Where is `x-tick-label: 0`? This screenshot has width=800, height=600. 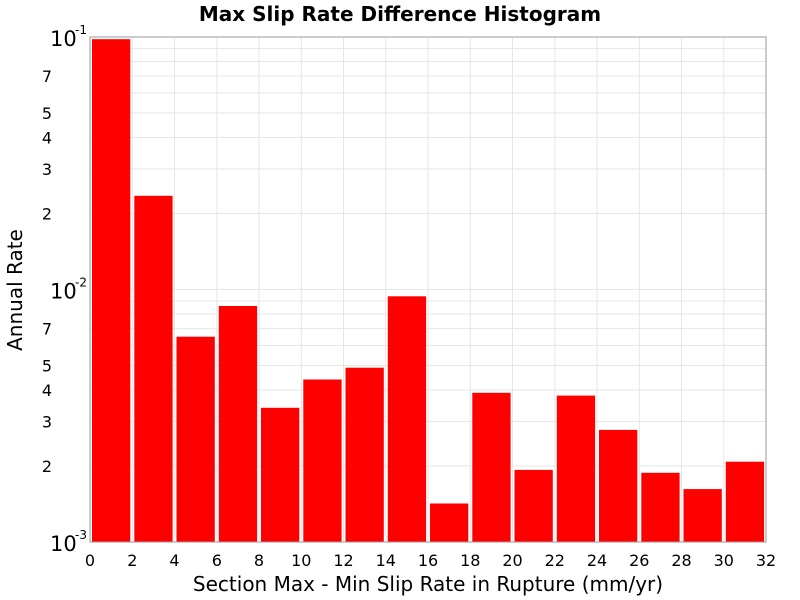
x-tick-label: 0 is located at coordinates (90, 560).